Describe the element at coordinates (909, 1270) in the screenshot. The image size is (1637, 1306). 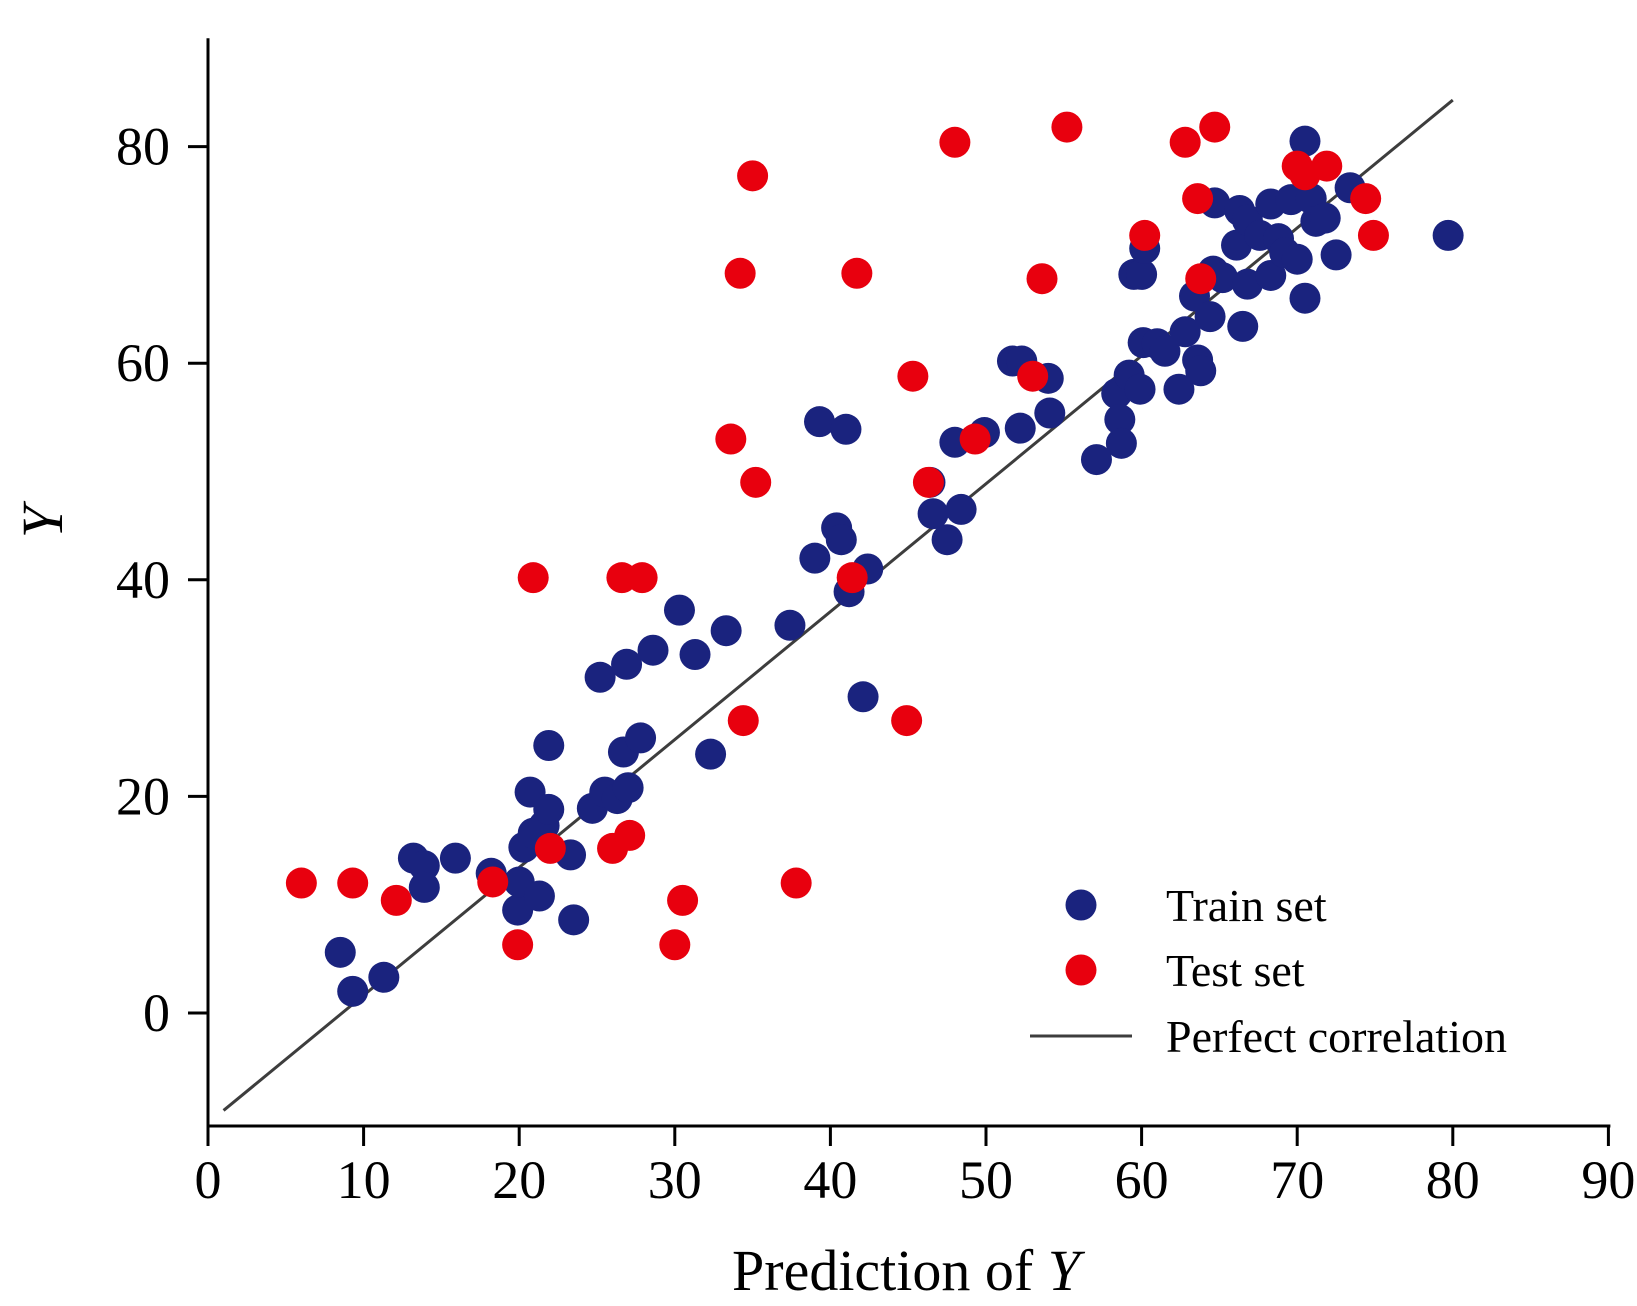
I see `x-axis-label: Prediction of Y` at that location.